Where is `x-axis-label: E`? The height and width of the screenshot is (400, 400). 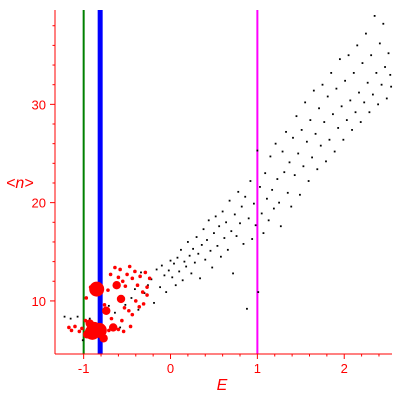
x-axis-label: E is located at coordinates (222, 385).